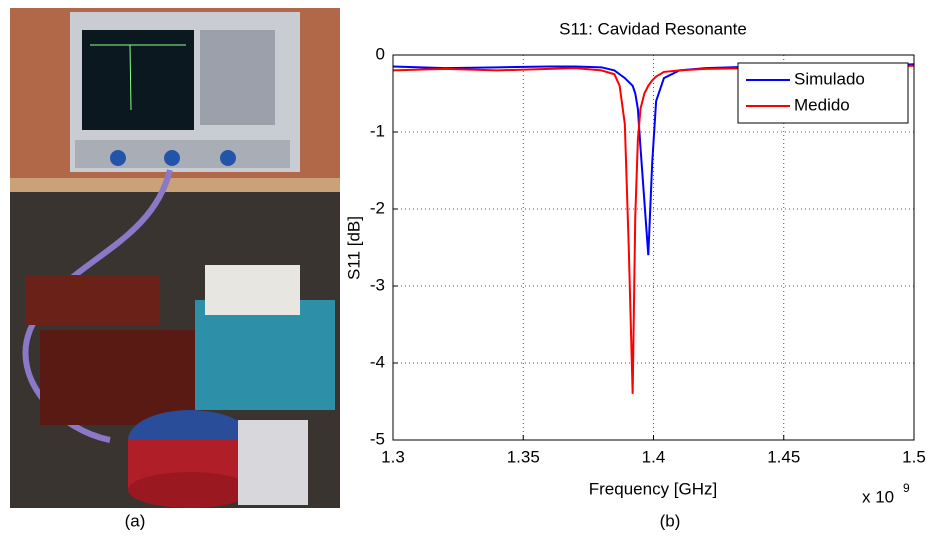  I want to click on caption: (a), so click(135, 520).